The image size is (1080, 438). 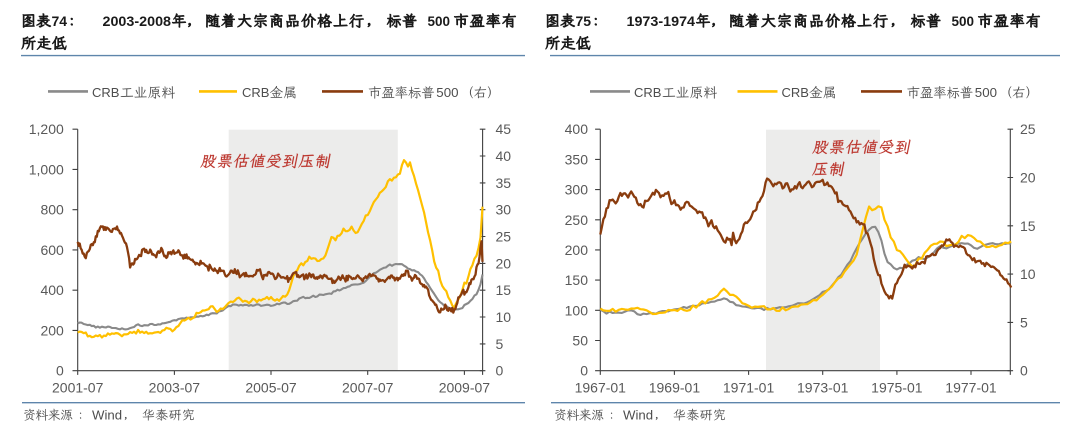 I want to click on svg-text: 1,000, so click(x=46, y=169).